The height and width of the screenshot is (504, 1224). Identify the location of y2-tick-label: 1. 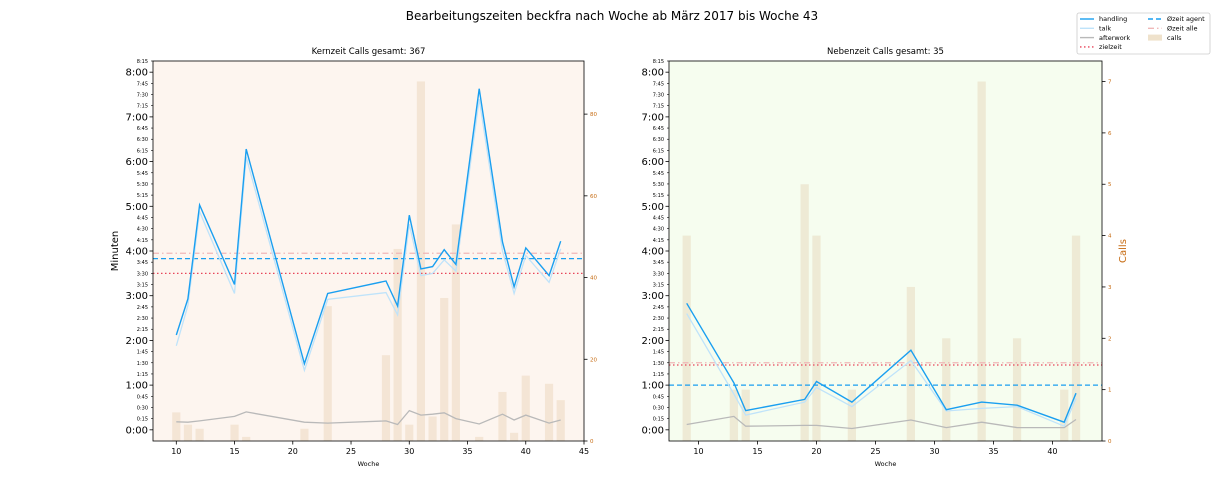
(1110, 391).